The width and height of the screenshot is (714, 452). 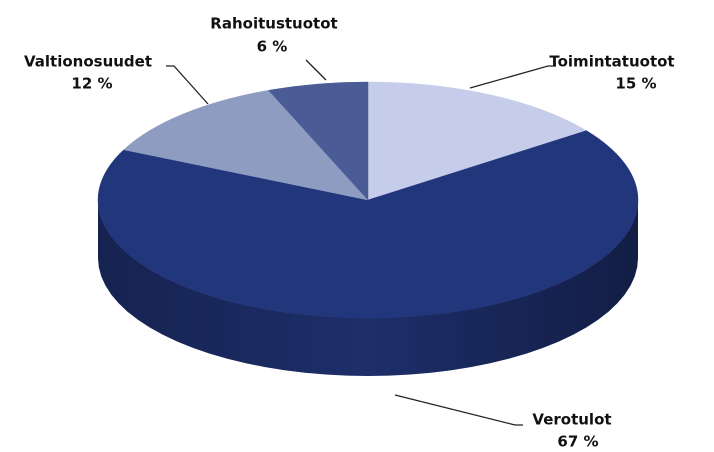 What do you see at coordinates (611, 62) in the screenshot?
I see `slice-label: Toimintatuotot` at bounding box center [611, 62].